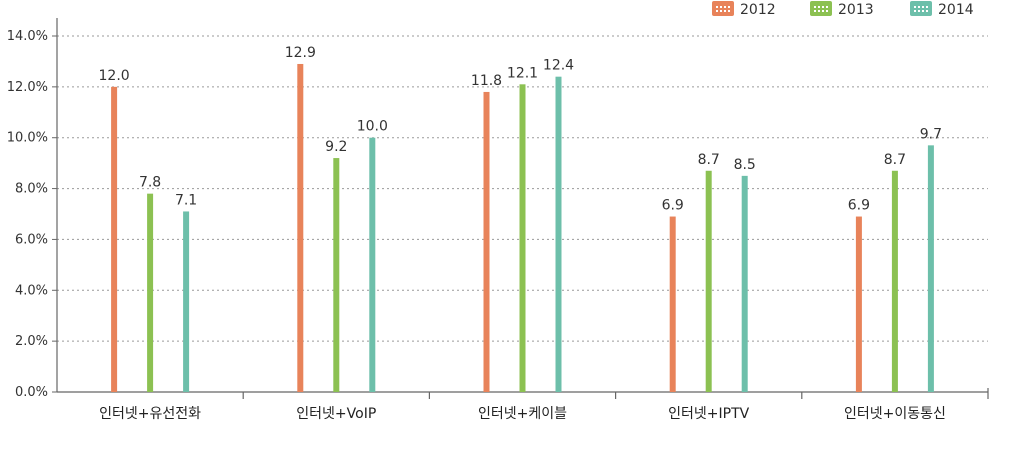 The width and height of the screenshot is (1024, 457). What do you see at coordinates (31, 290) in the screenshot?
I see `y-tick-label: 4.0%` at bounding box center [31, 290].